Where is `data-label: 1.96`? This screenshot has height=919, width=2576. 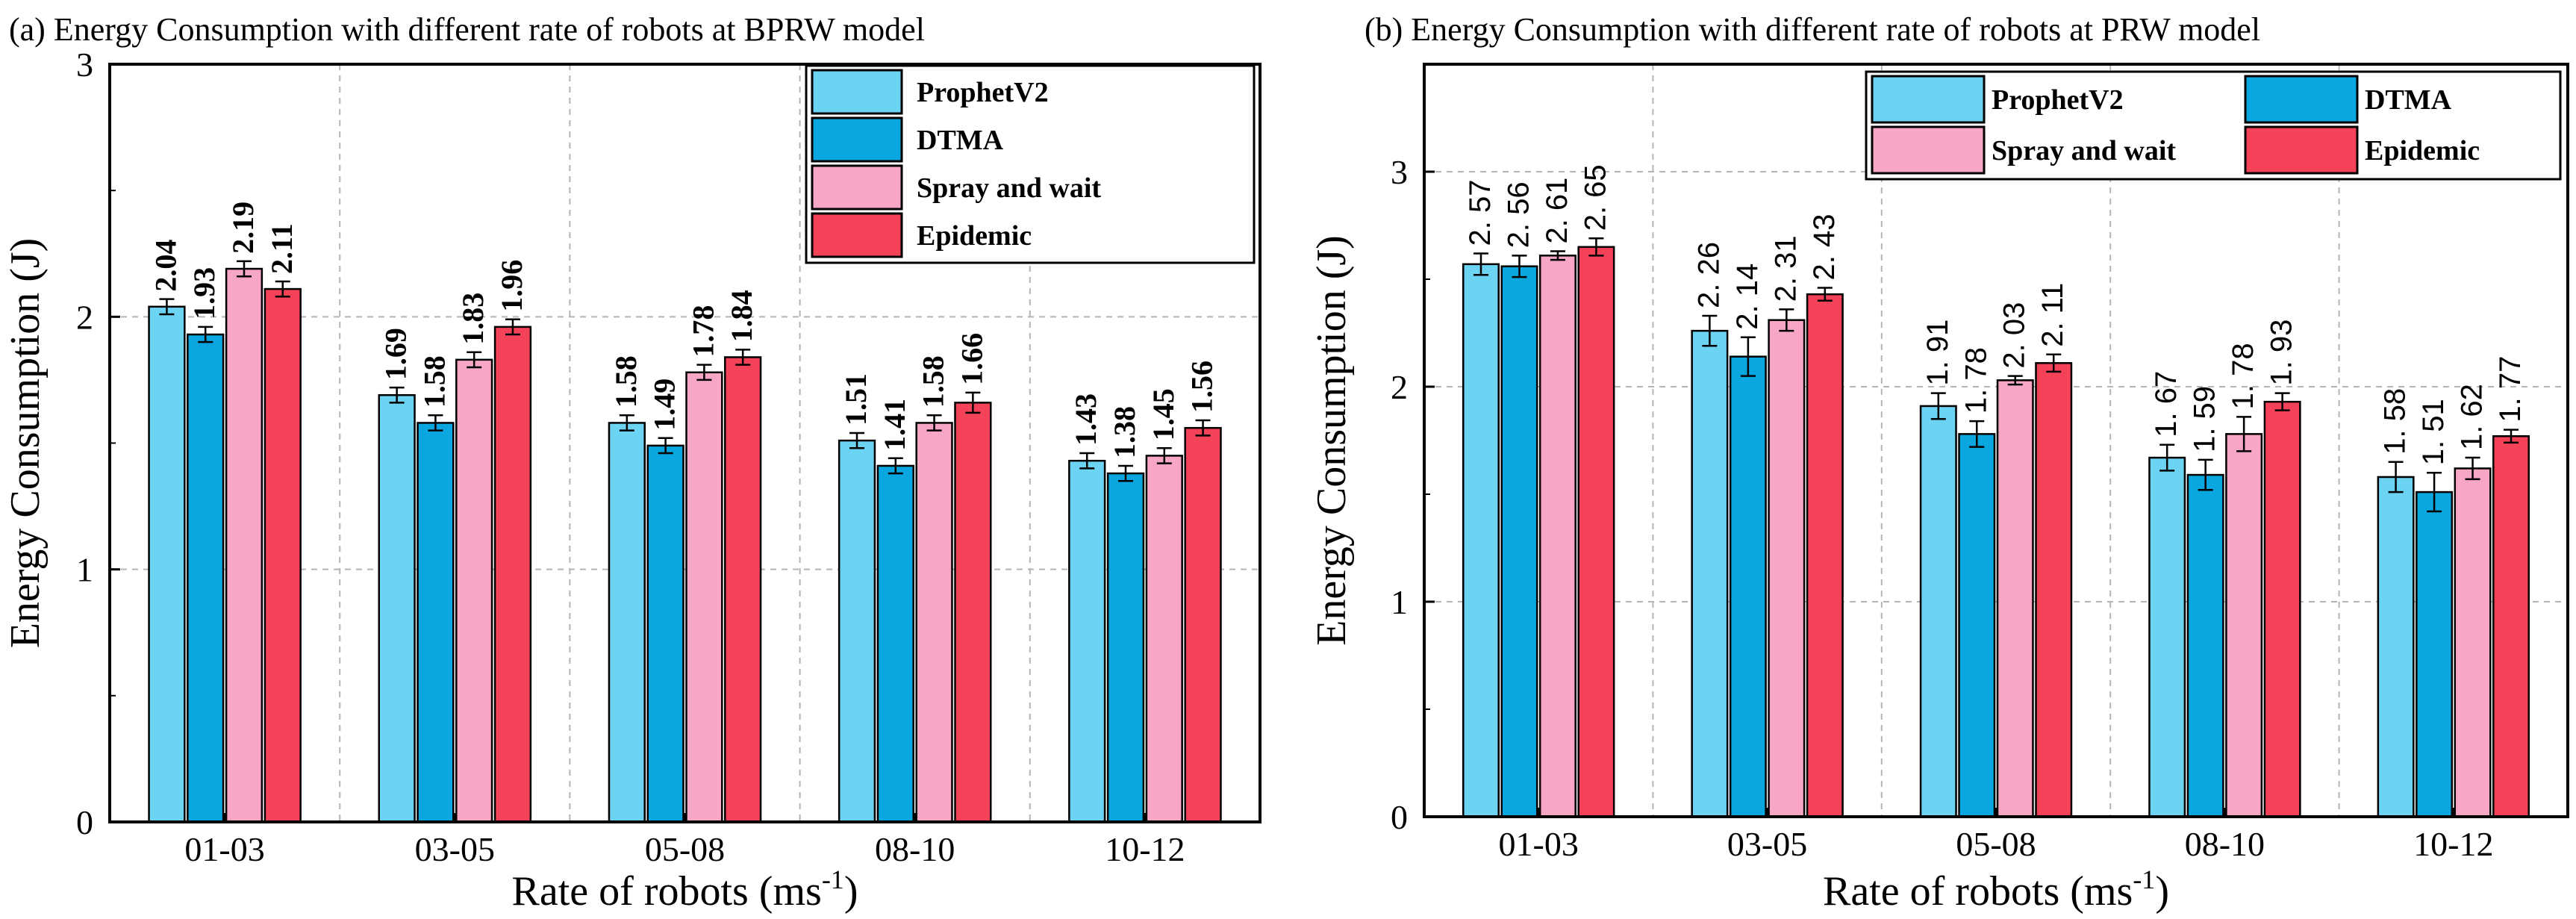 data-label: 1.96 is located at coordinates (511, 286).